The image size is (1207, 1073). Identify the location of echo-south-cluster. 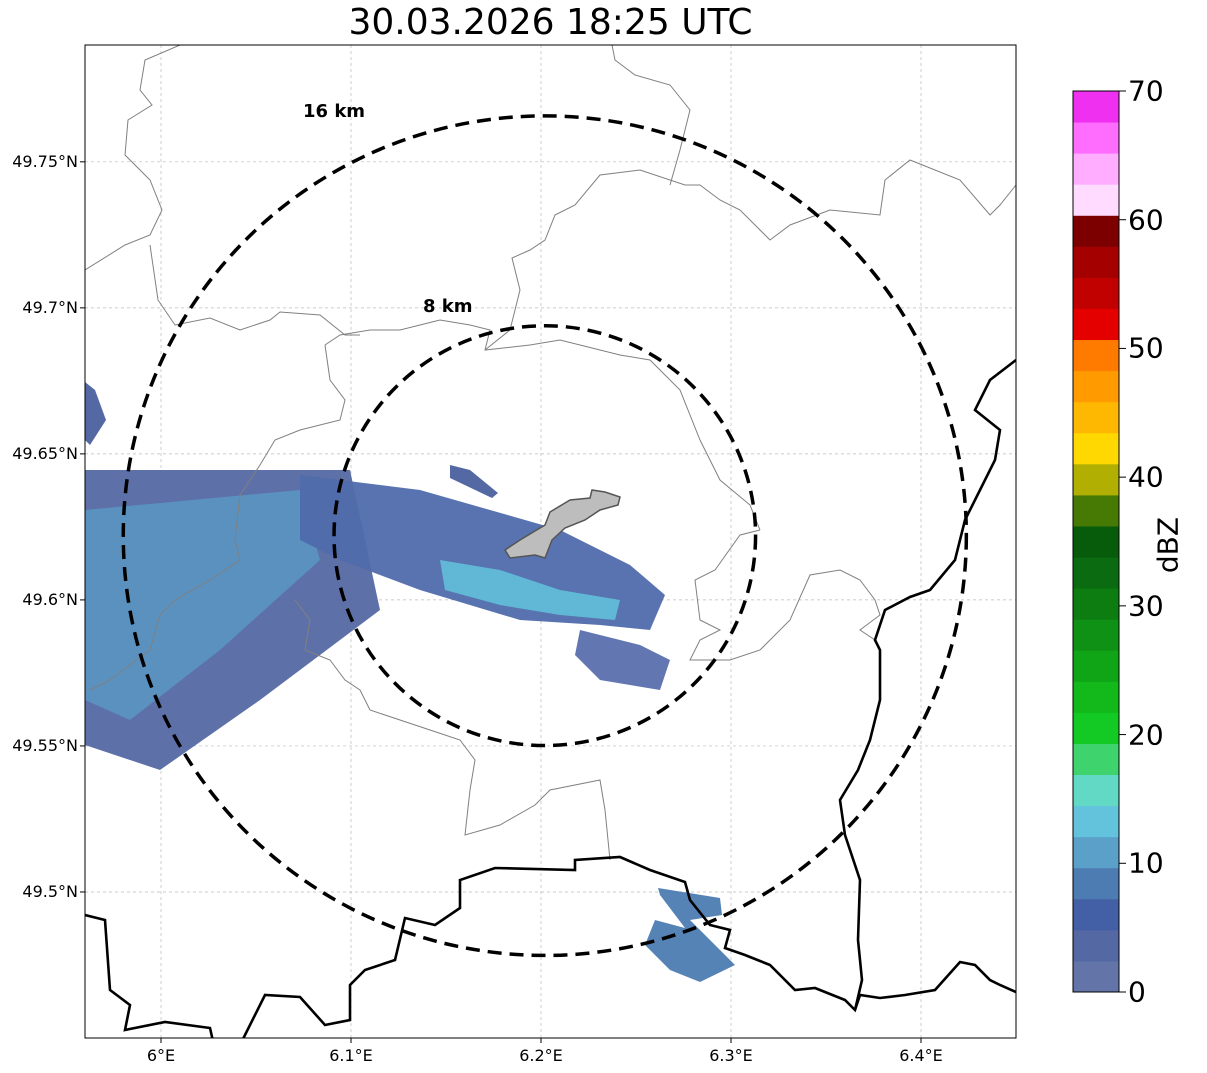
(690, 935).